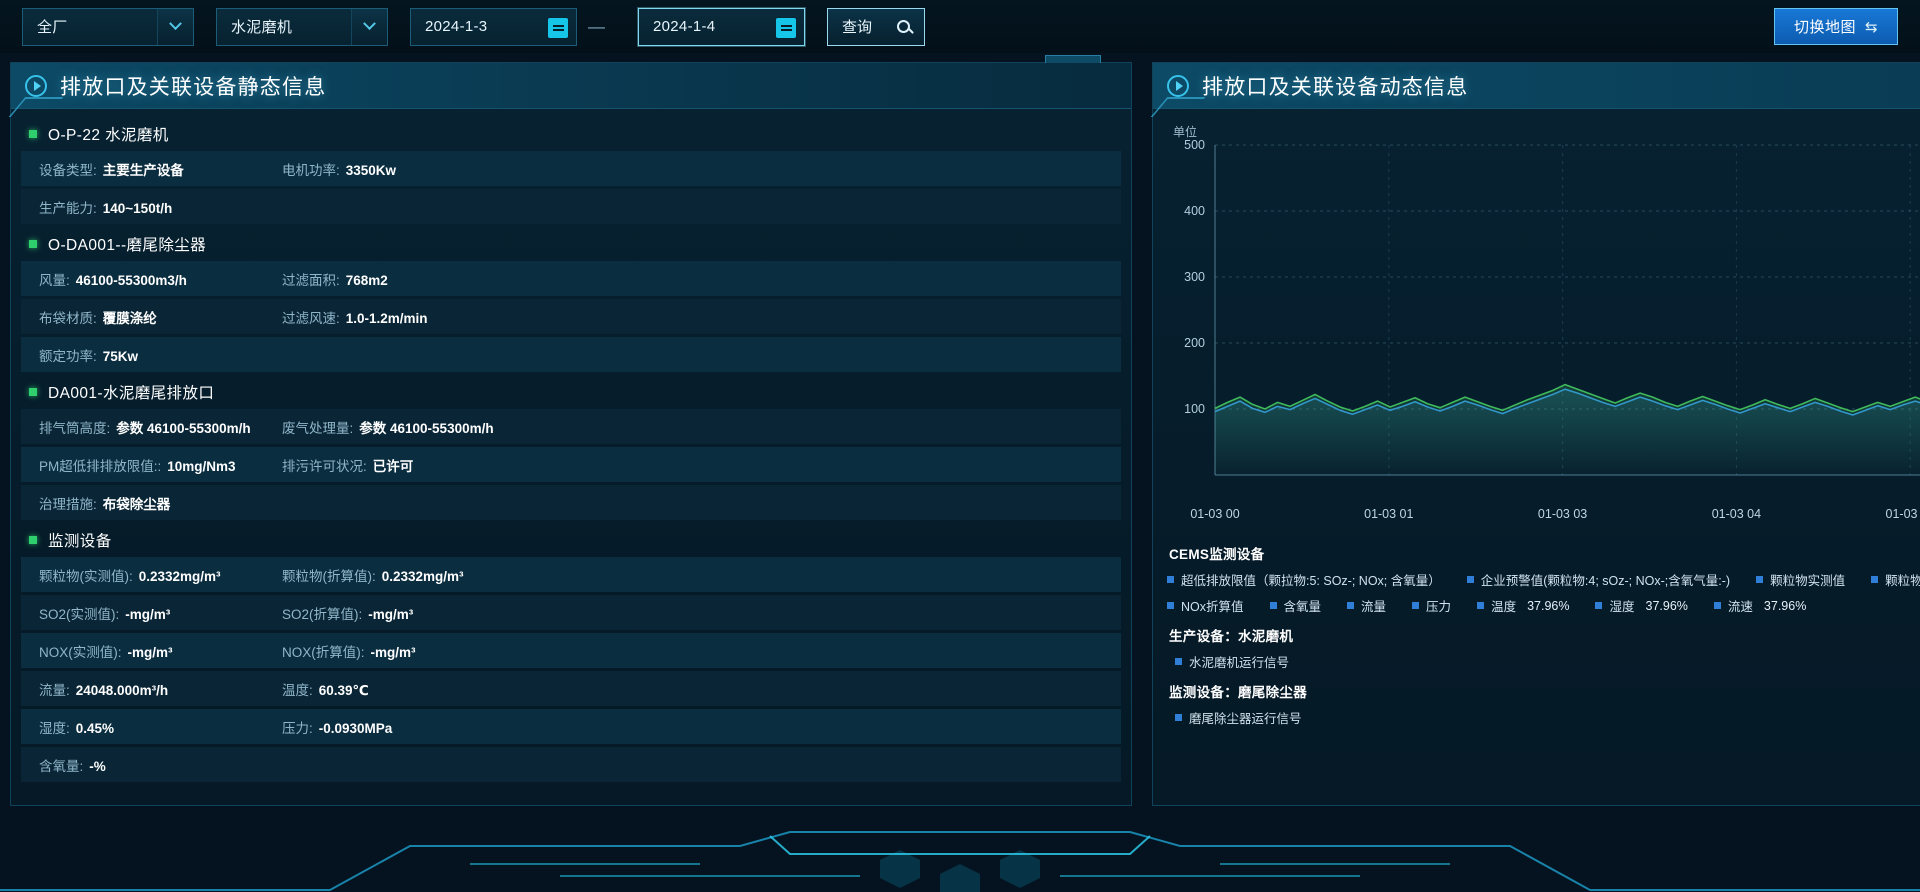 The height and width of the screenshot is (892, 1920). Describe the element at coordinates (52, 27) in the screenshot. I see `plant-select-value: 全厂` at that location.